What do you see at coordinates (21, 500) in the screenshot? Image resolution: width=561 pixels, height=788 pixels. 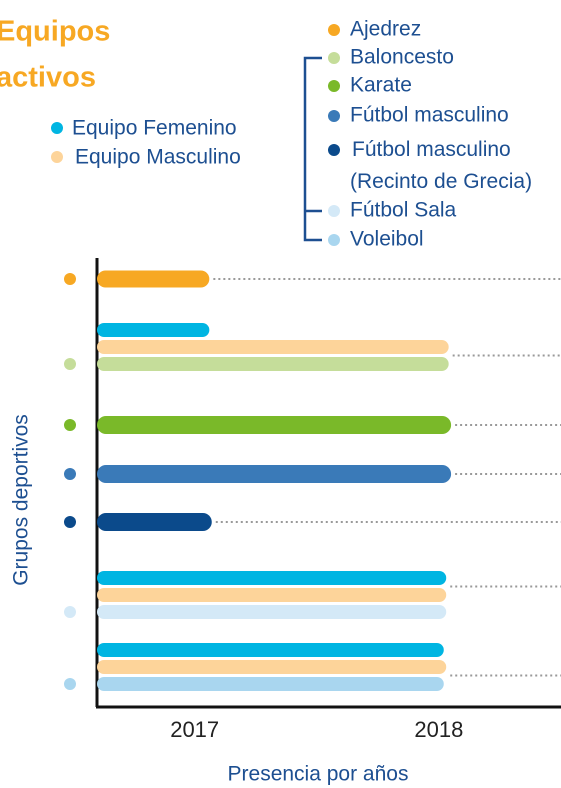 I see `y-axis-label: Grupos deportivos` at bounding box center [21, 500].